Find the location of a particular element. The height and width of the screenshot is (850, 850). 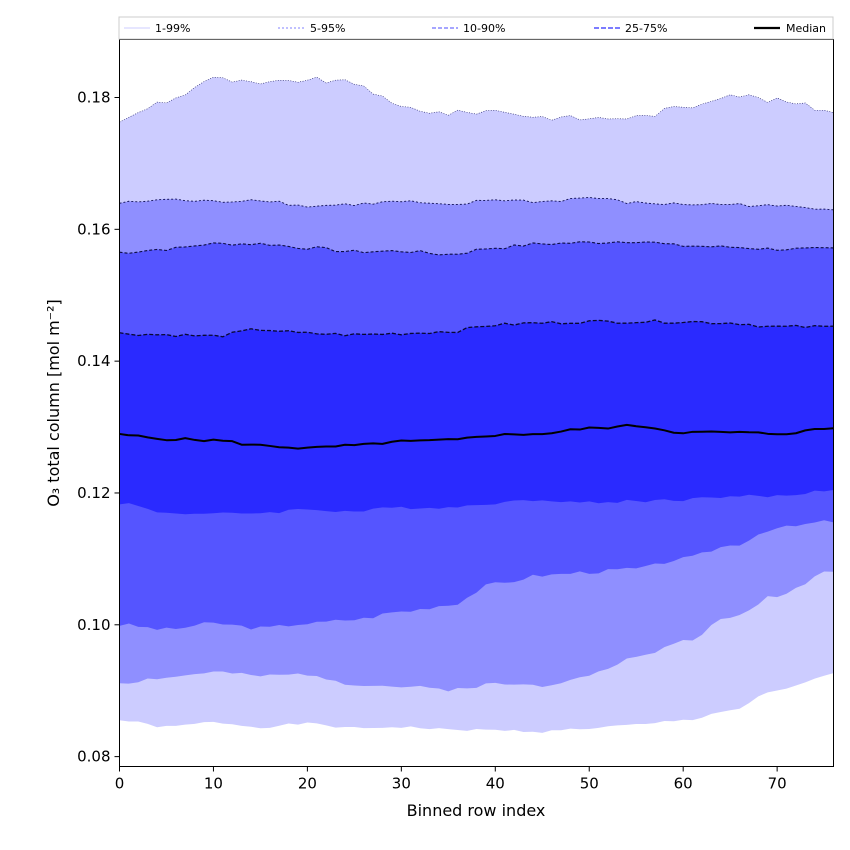

x-tick-label: 20 is located at coordinates (307, 784).